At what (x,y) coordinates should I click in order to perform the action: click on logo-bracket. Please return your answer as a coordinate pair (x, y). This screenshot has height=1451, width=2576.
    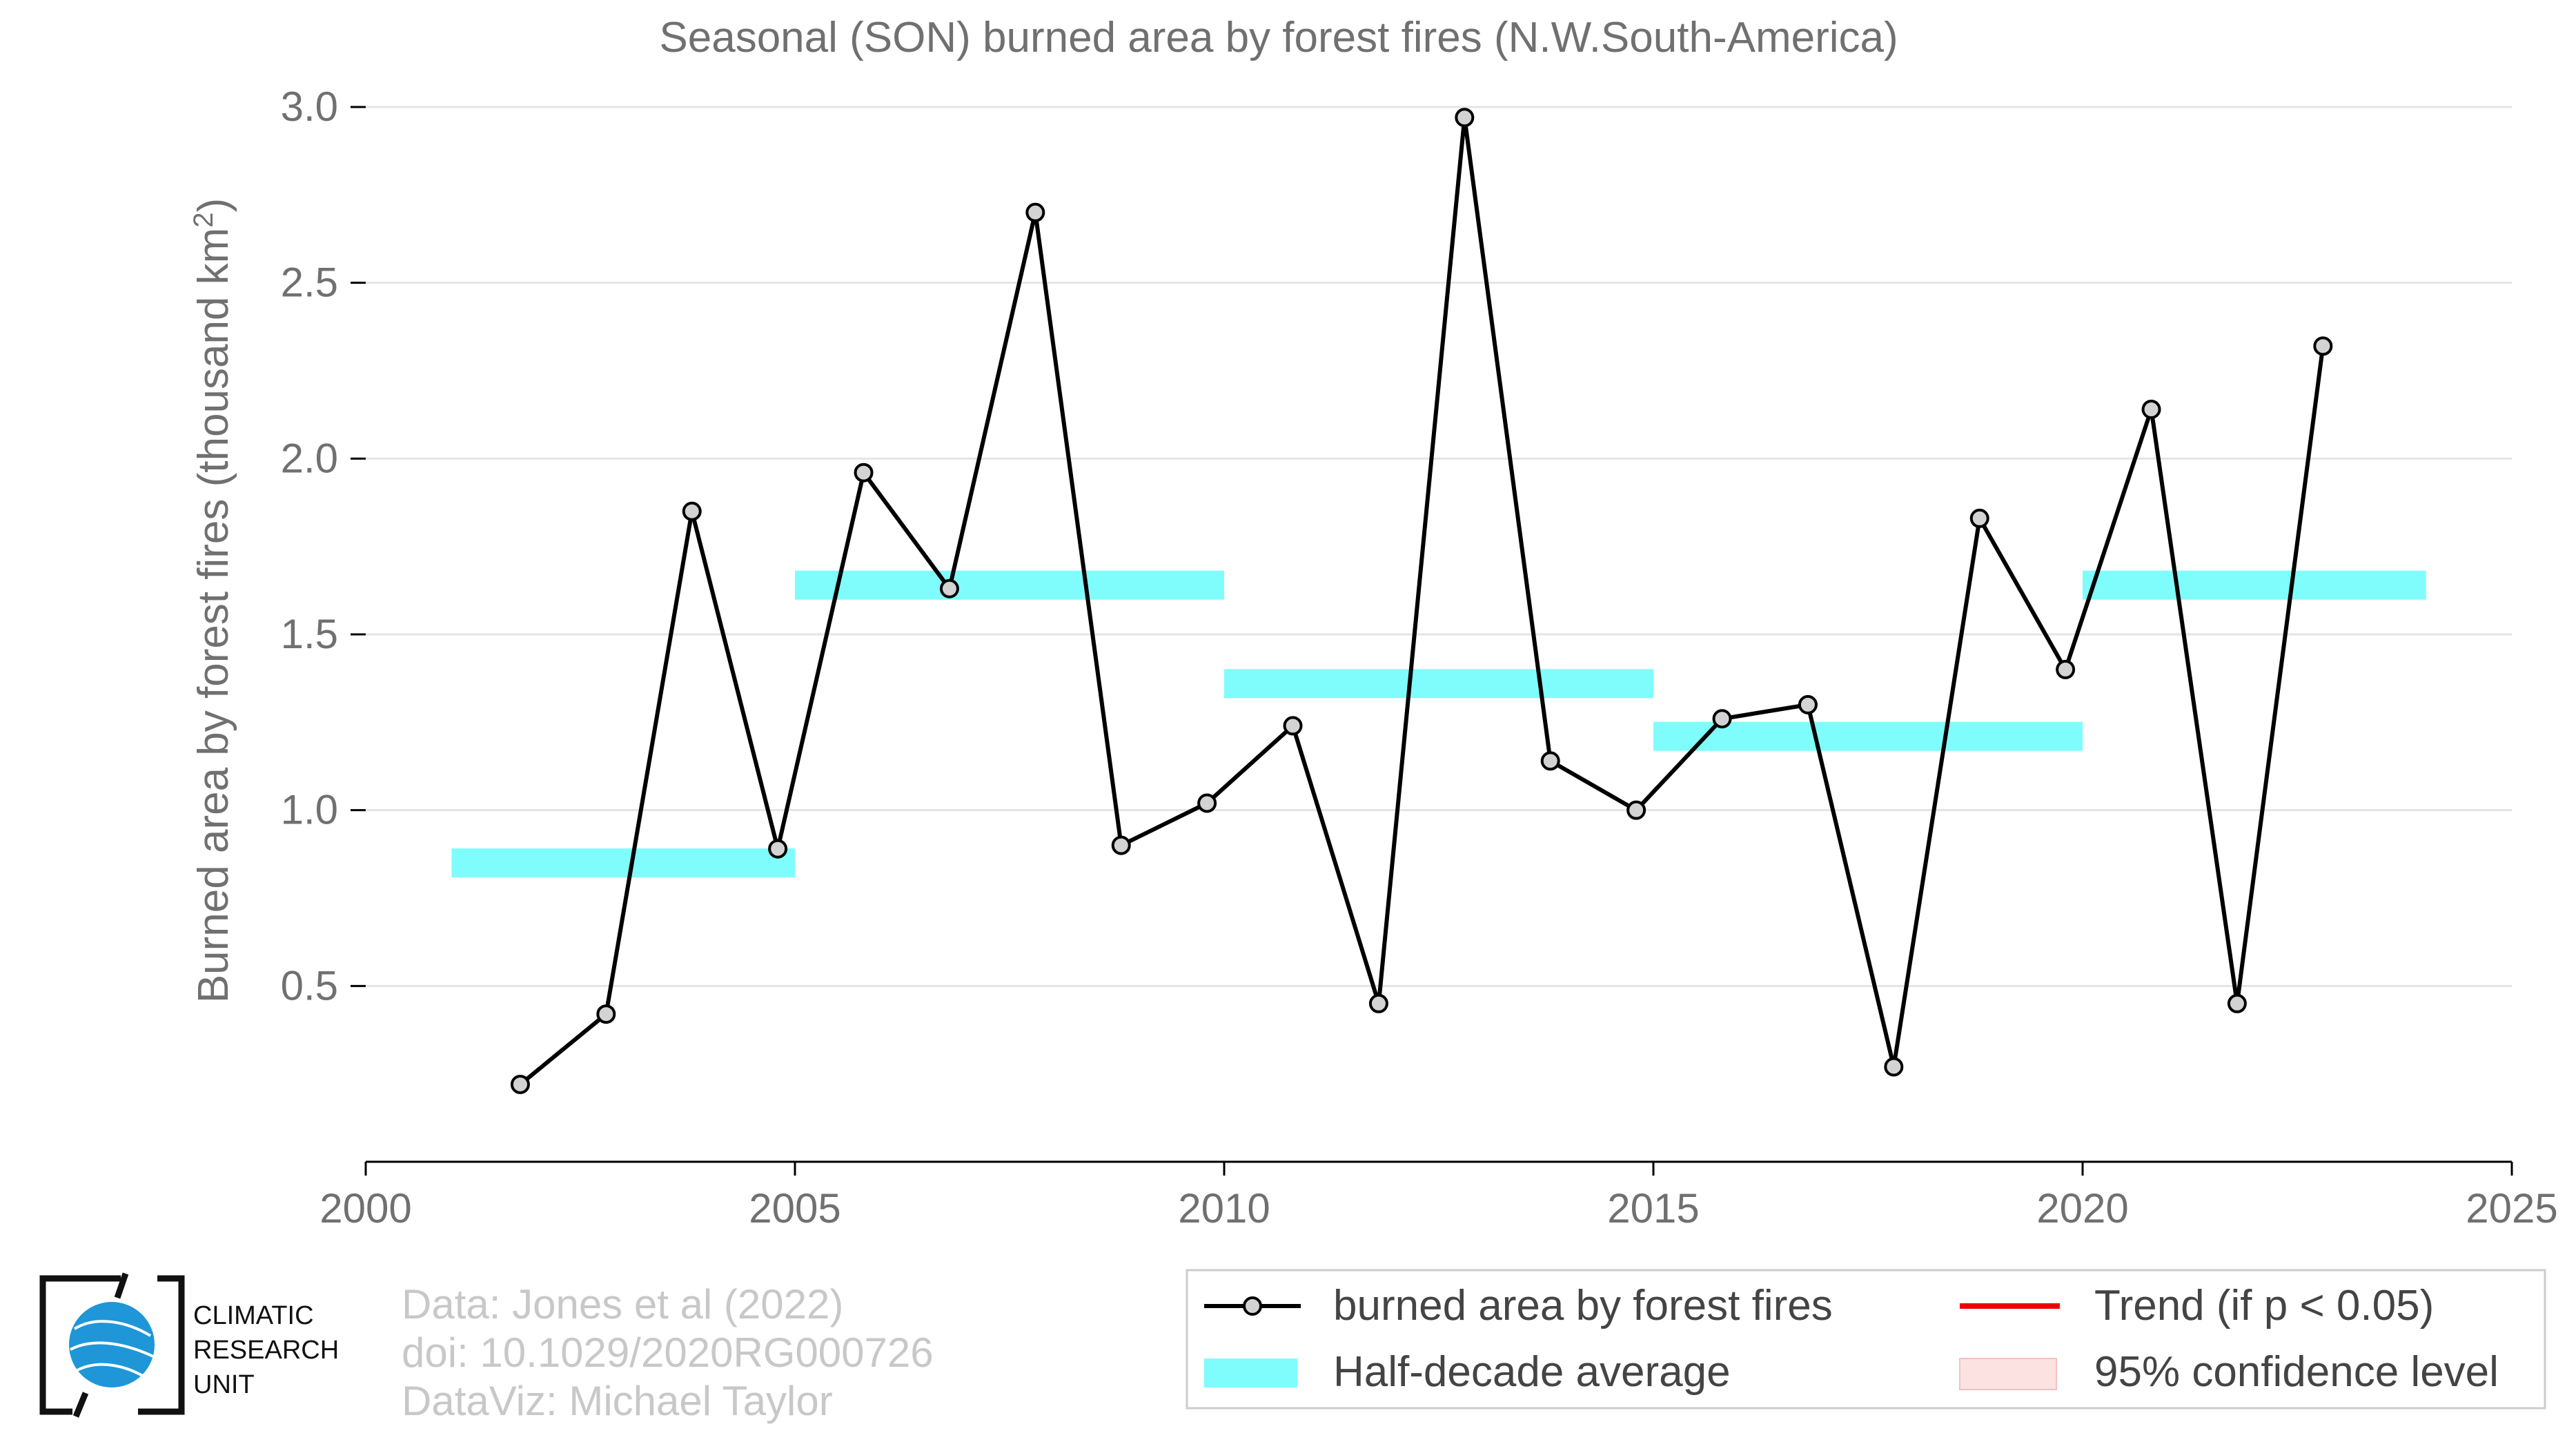
    Looking at the image, I should click on (112, 1345).